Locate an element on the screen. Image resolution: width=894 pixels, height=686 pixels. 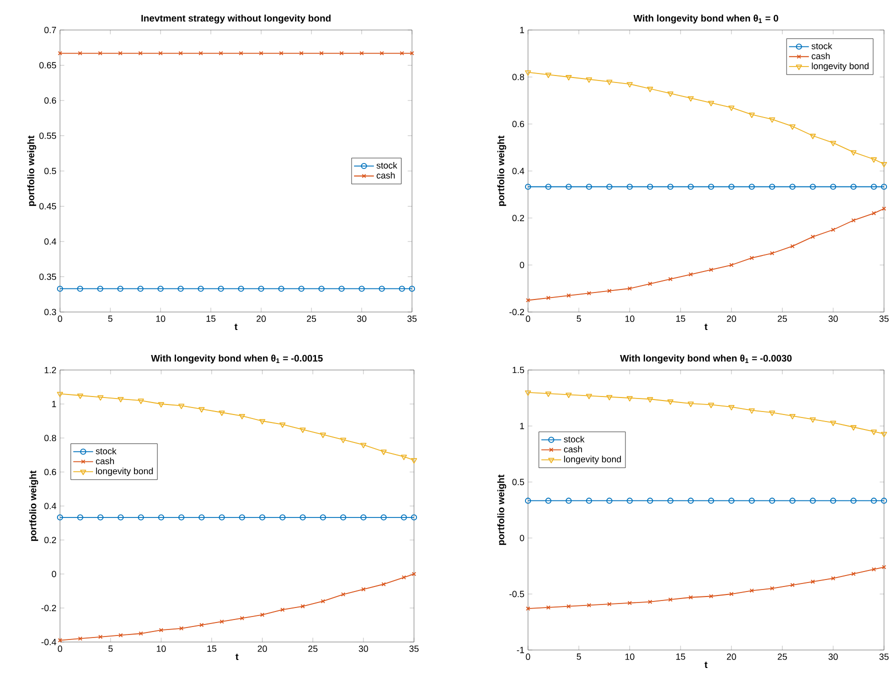
x-tick-label: 10 is located at coordinates (161, 319).